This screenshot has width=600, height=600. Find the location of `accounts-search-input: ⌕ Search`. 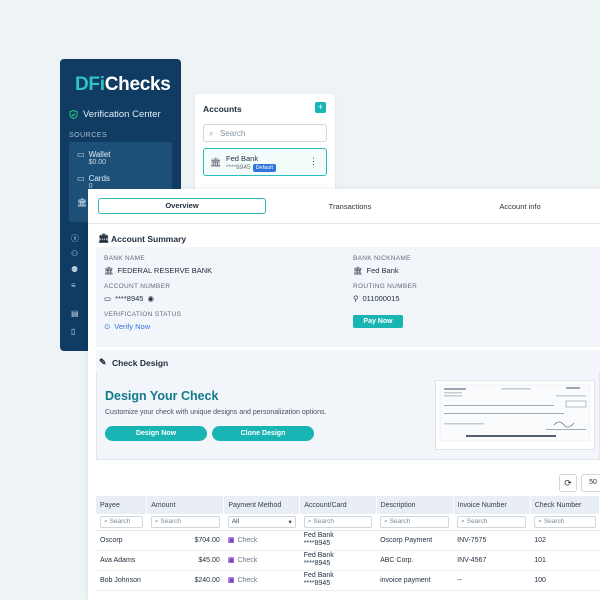

accounts-search-input: ⌕ Search is located at coordinates (265, 133).